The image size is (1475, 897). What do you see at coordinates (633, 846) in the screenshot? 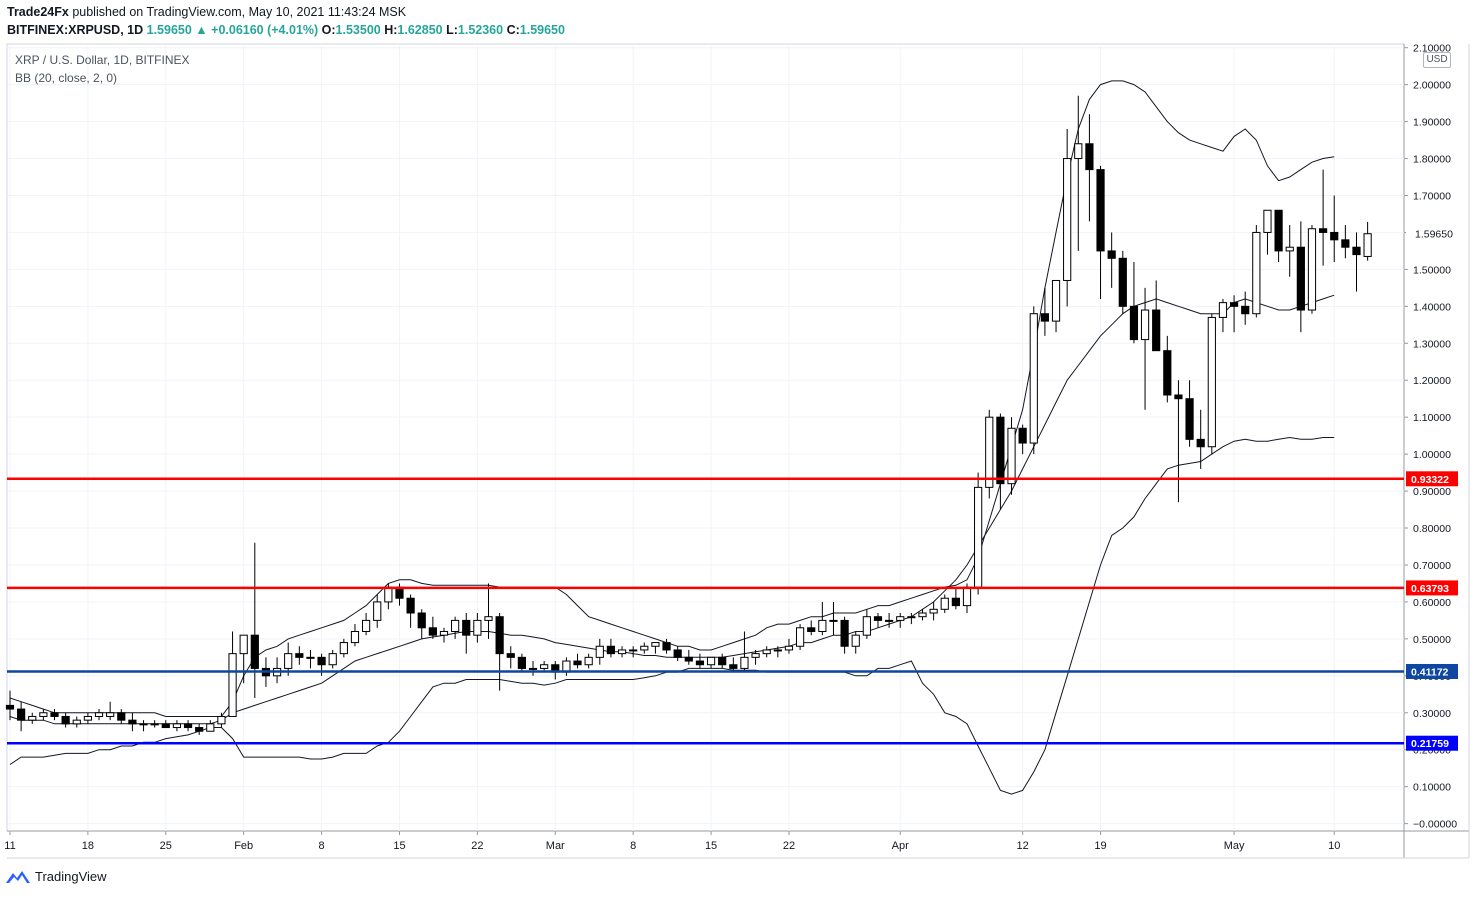
I see `x-tick-label: 8` at bounding box center [633, 846].